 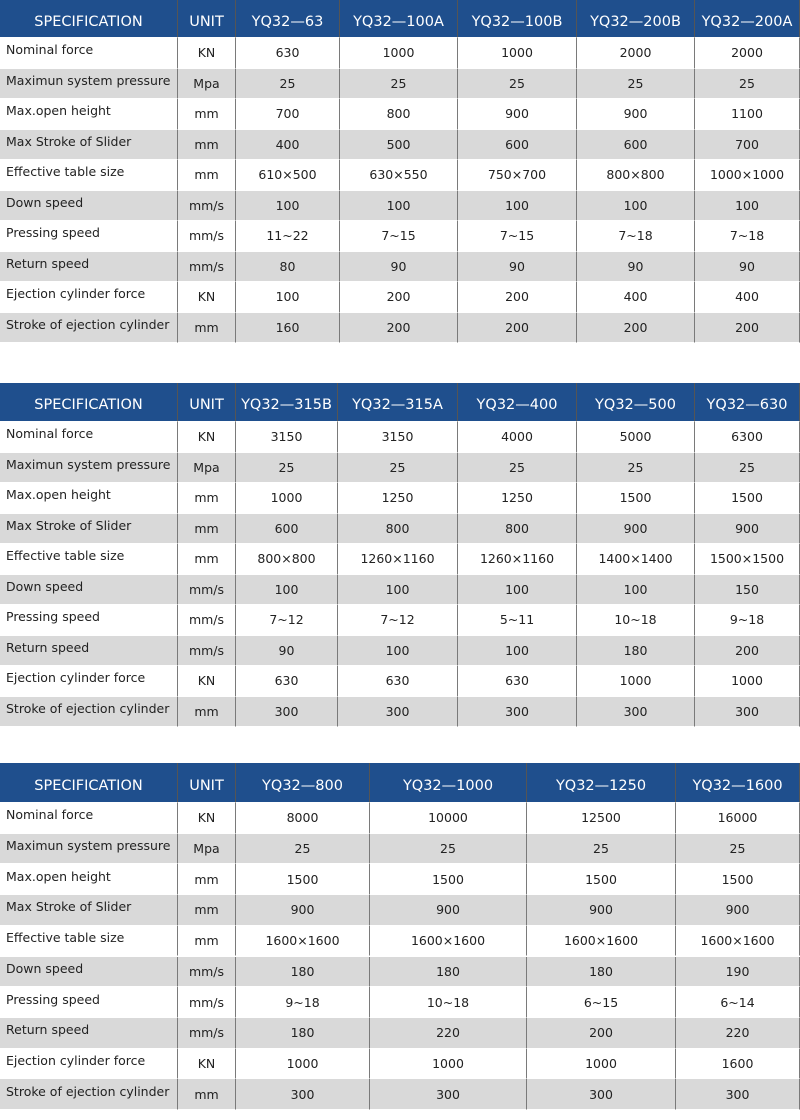 I want to click on header-cell: YQ32—200A, so click(x=747, y=19).